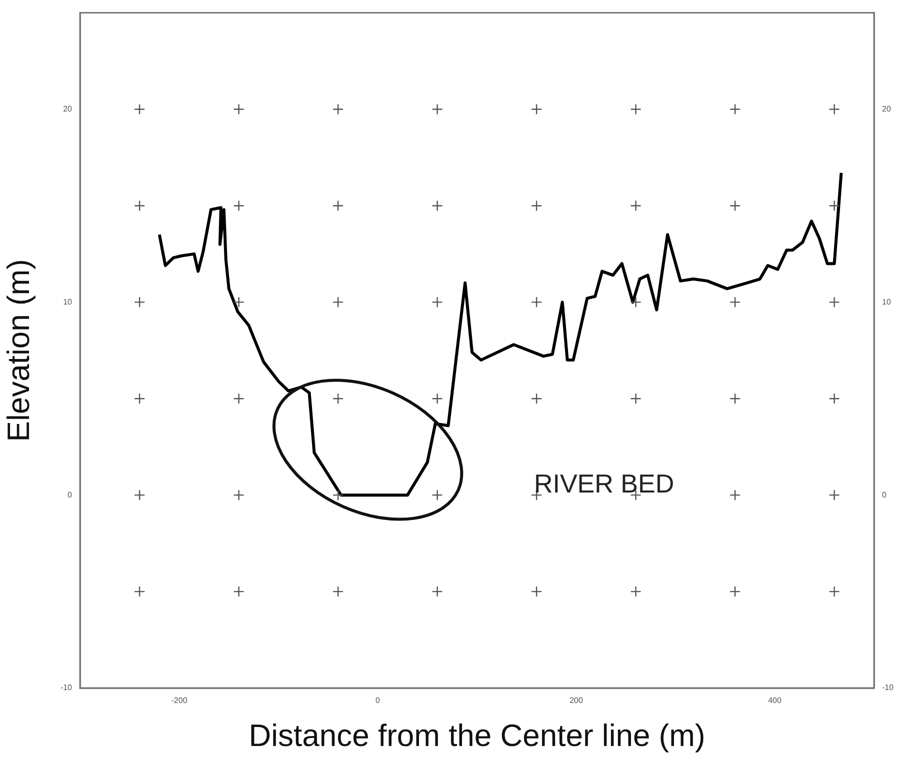 The width and height of the screenshot is (906, 758). Describe the element at coordinates (378, 701) in the screenshot. I see `x-tick-label: 0` at that location.